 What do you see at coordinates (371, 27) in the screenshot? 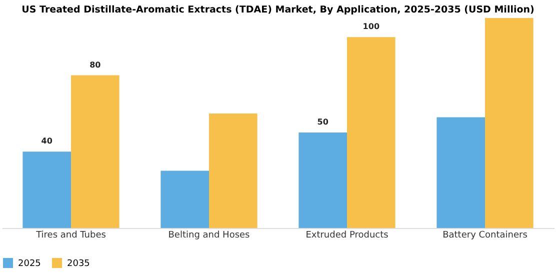
I see `data-label: 100` at bounding box center [371, 27].